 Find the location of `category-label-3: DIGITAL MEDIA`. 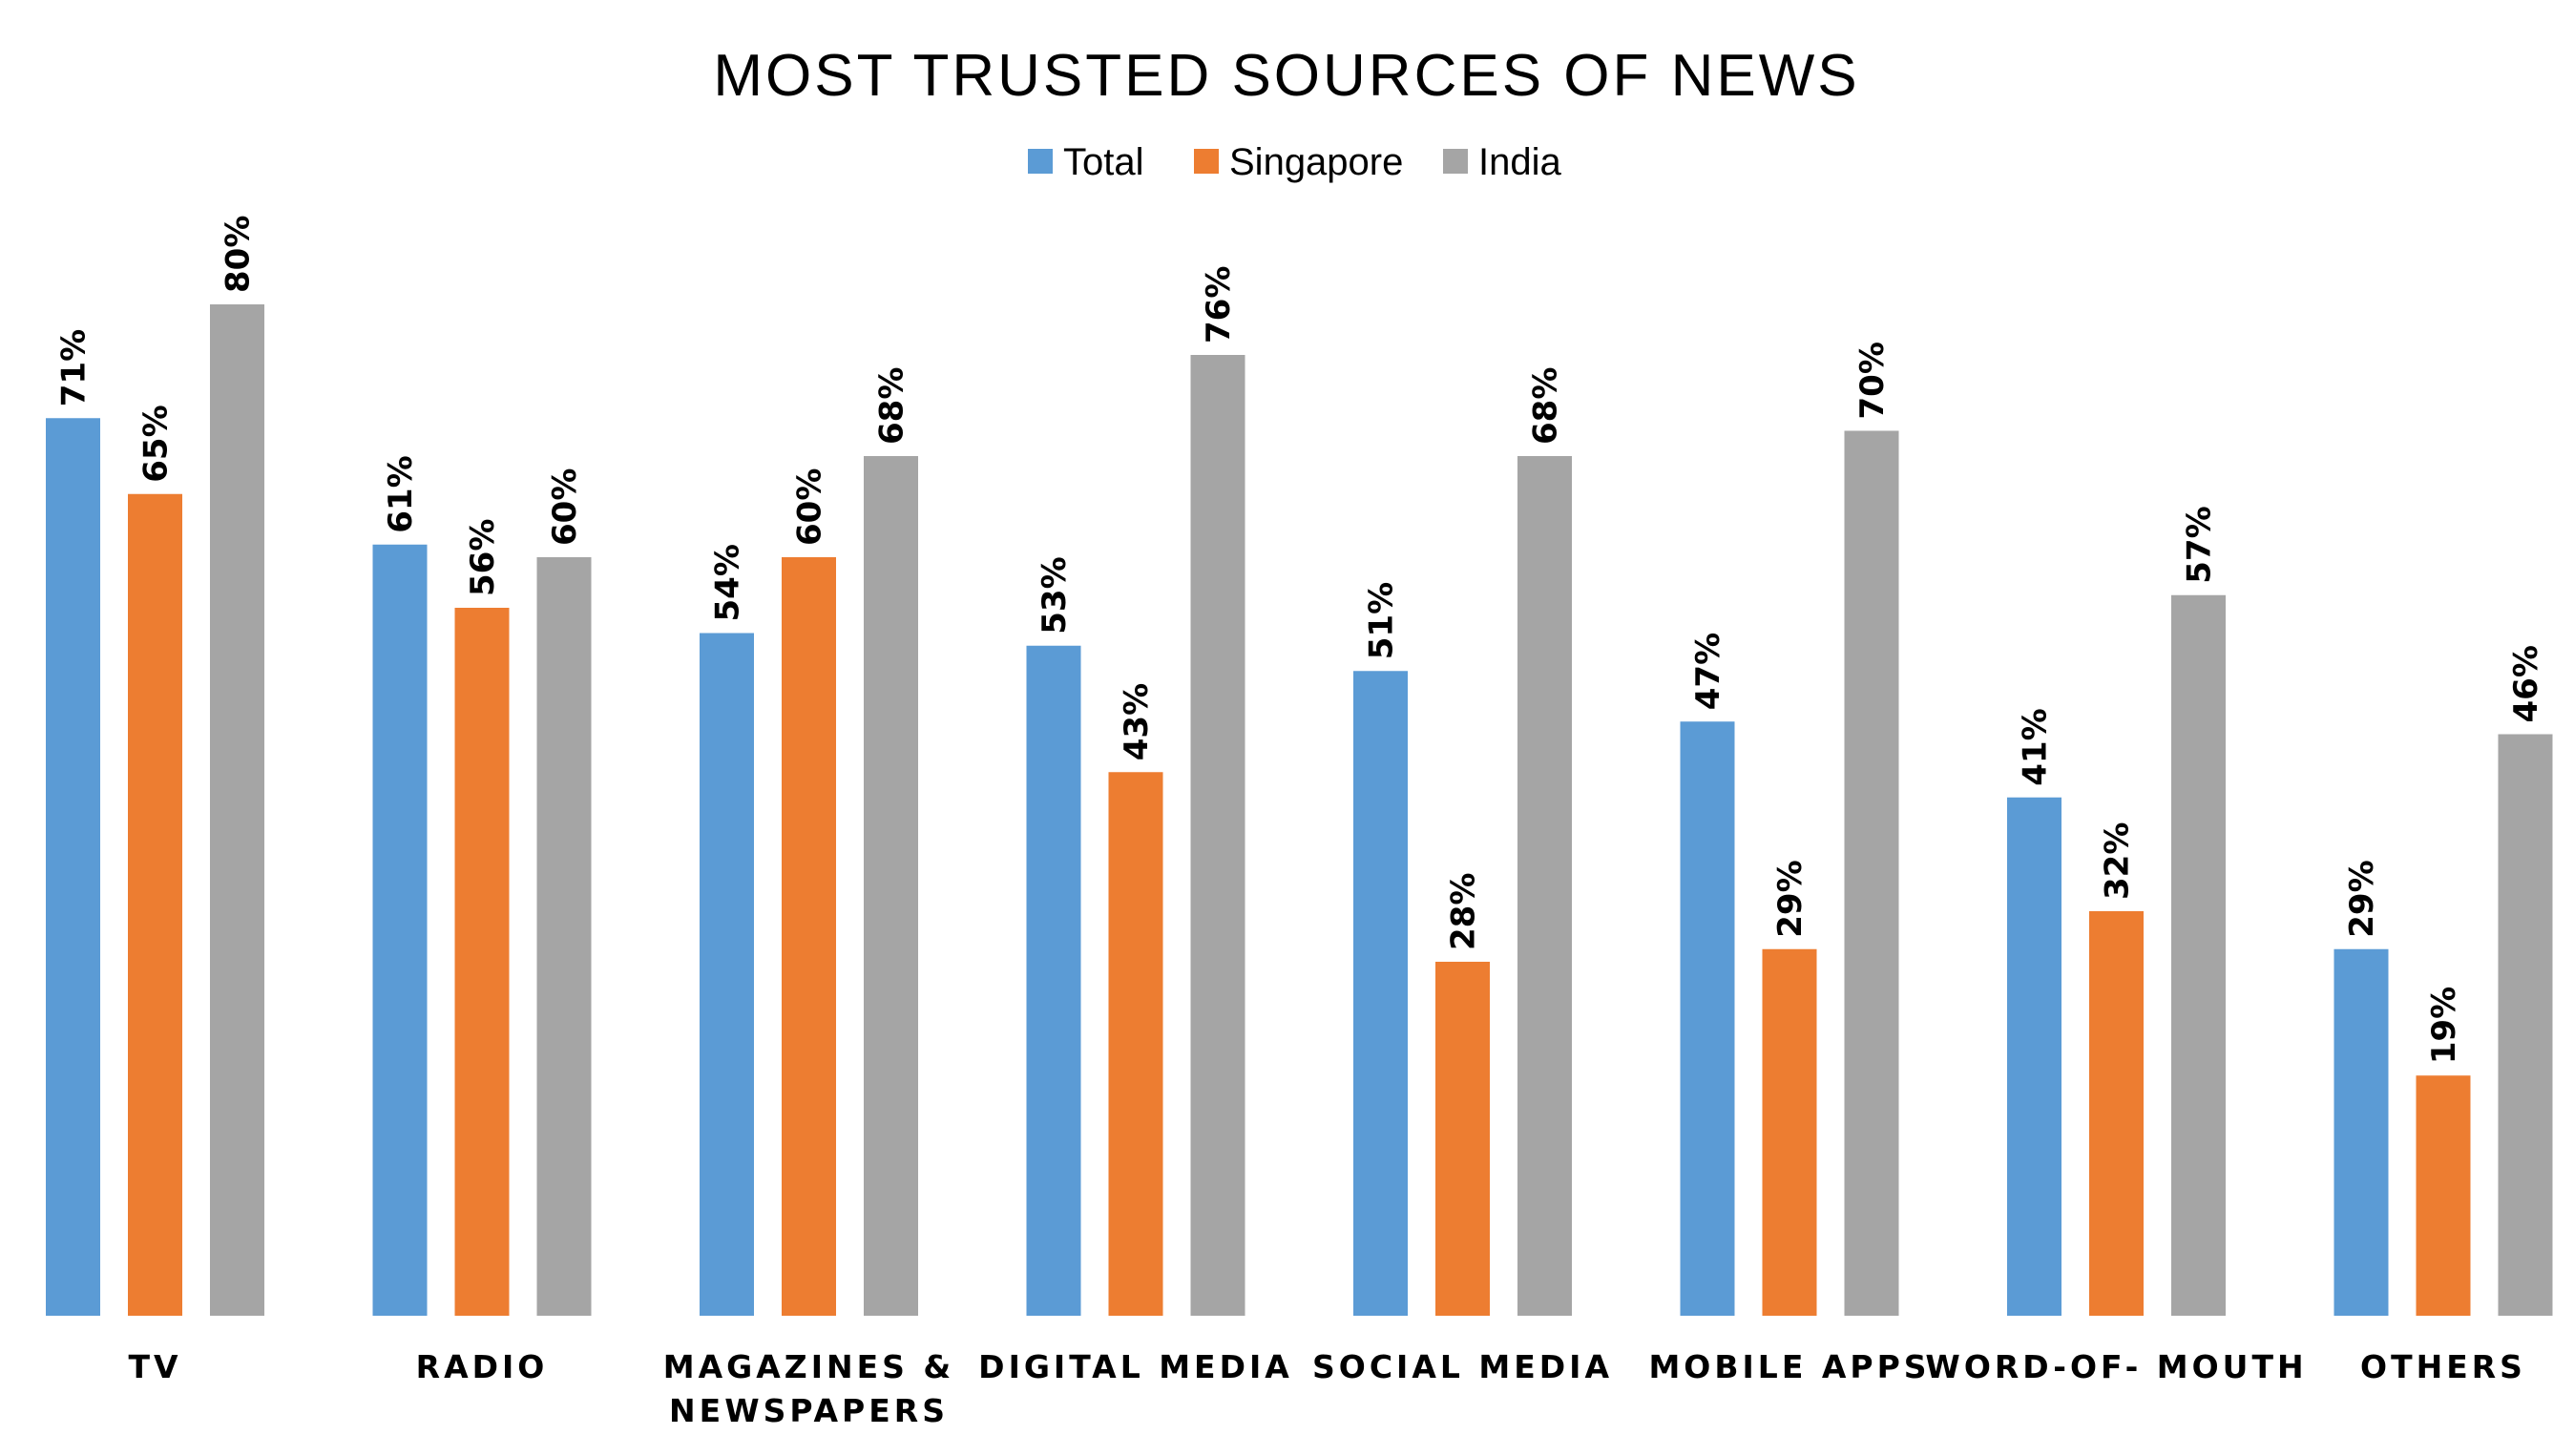

category-label-3: DIGITAL MEDIA is located at coordinates (1135, 1367).